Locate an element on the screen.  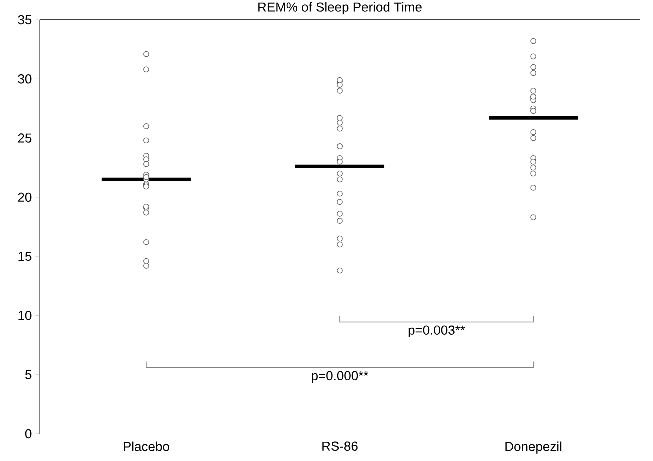
y-tick-label: 0 is located at coordinates (28, 434).